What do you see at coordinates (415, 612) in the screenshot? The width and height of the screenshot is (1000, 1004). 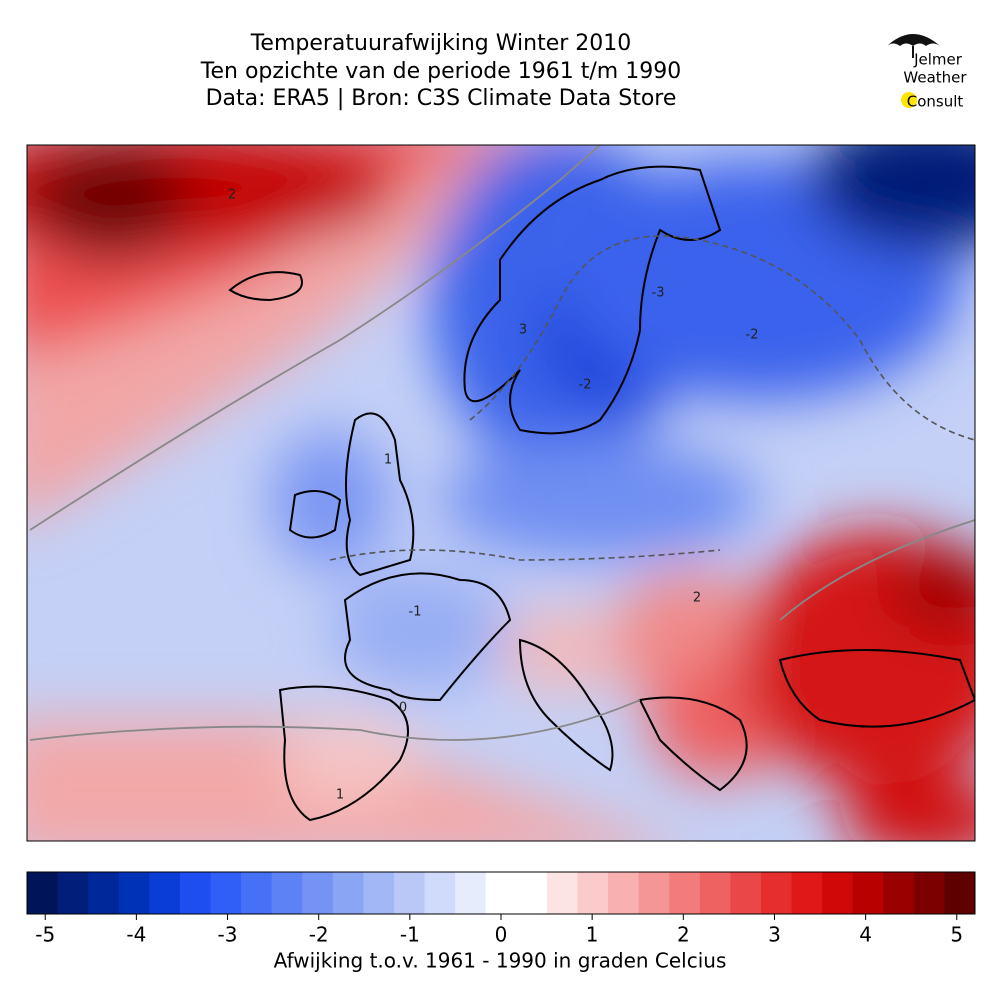 I see `contour-label: -1` at bounding box center [415, 612].